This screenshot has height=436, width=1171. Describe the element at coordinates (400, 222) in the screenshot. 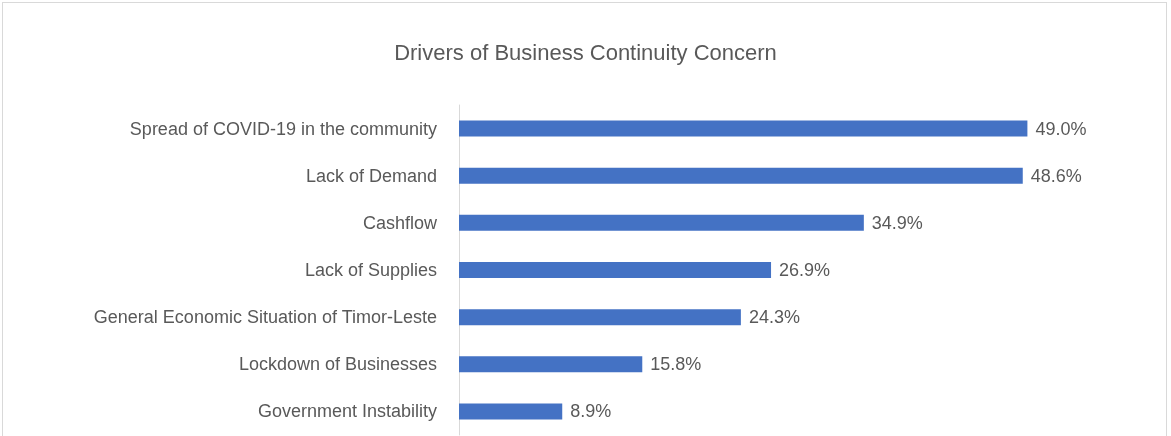

I see `y-tick-label: Cashflow` at that location.